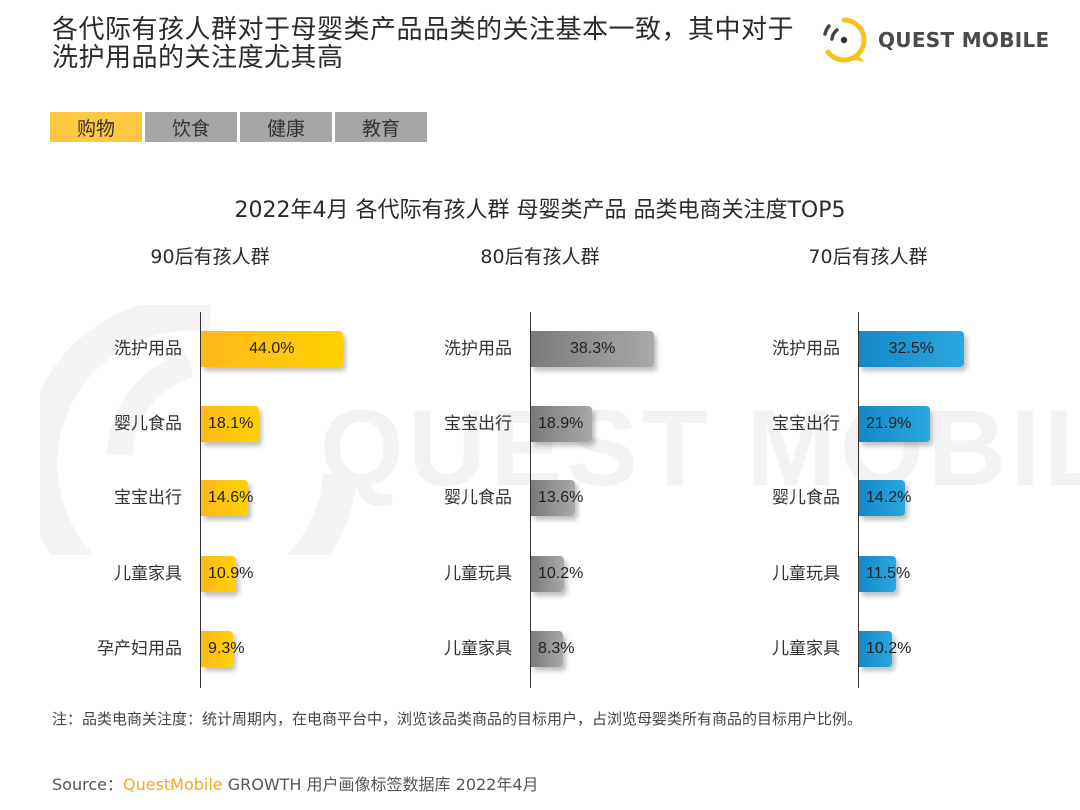  I want to click on logo-text: QUEST MOBILE, so click(964, 40).